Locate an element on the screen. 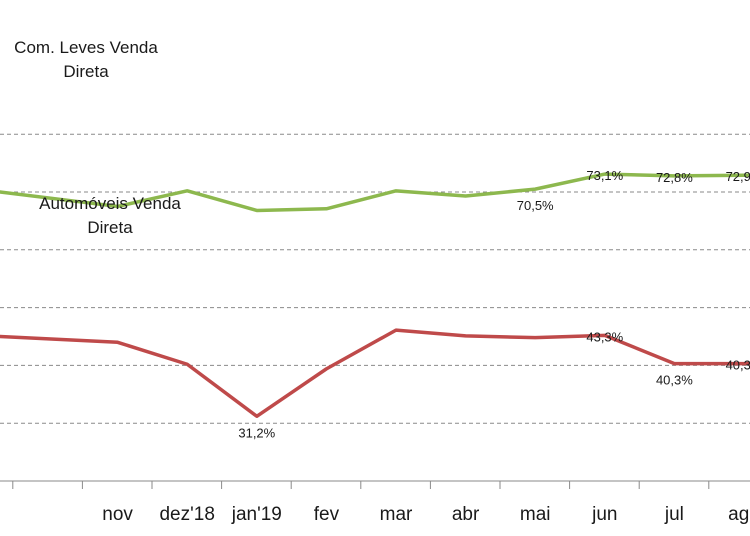 This screenshot has height=536, width=750. x-tick-label: jul is located at coordinates (674, 514).